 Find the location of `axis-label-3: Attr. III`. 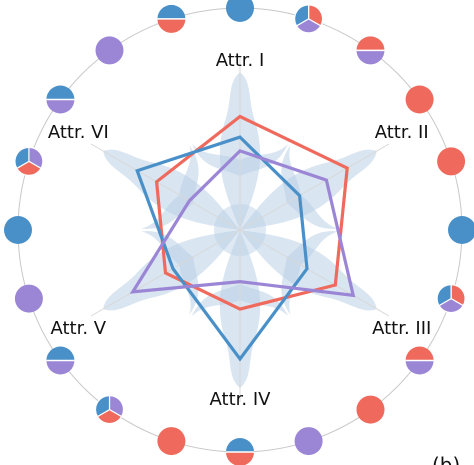

axis-label-3: Attr. III is located at coordinates (401, 328).